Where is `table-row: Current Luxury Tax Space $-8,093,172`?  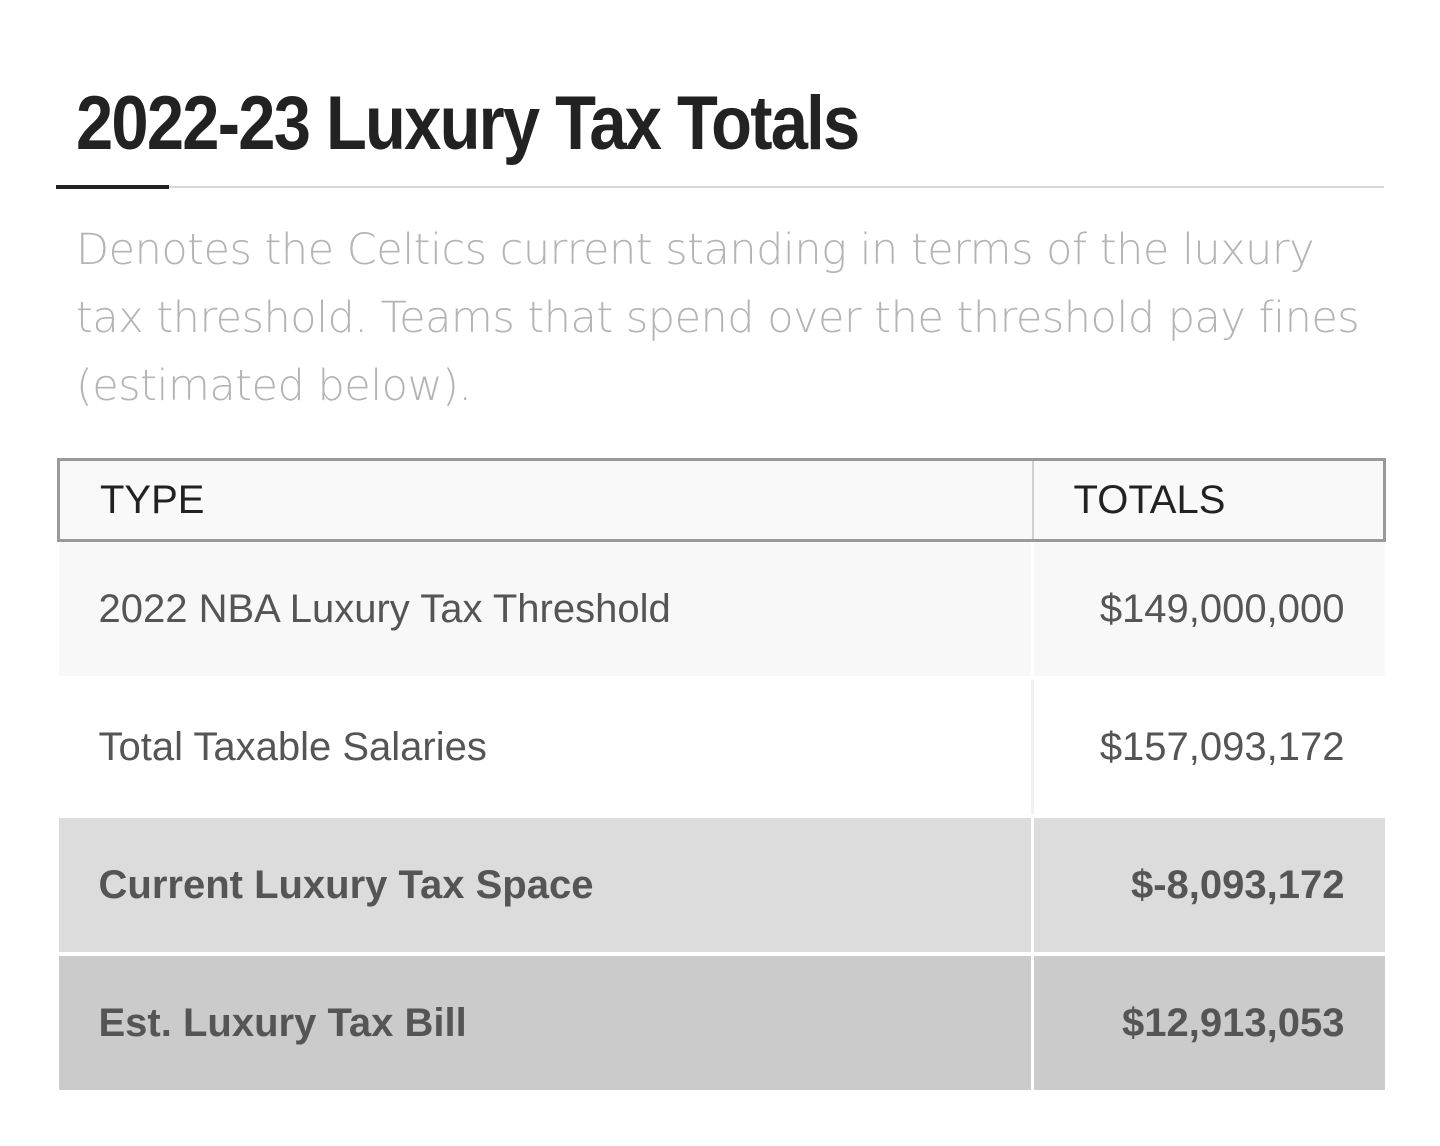
table-row: Current Luxury Tax Space $-8,093,172 is located at coordinates (721, 886).